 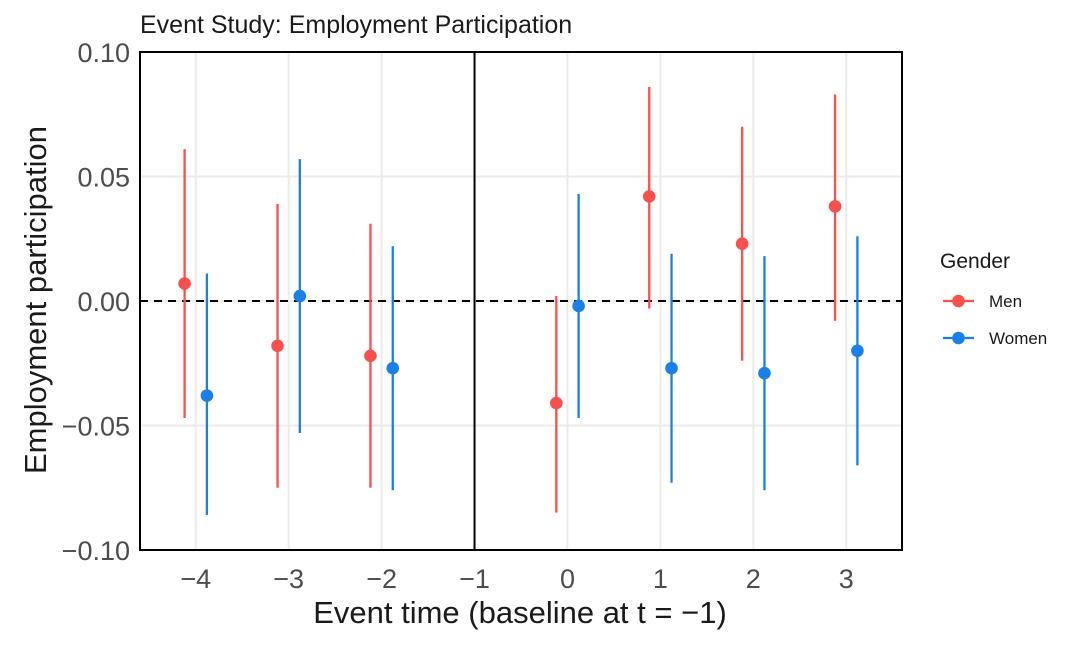 What do you see at coordinates (1018, 338) in the screenshot?
I see `legend-women-label: Women` at bounding box center [1018, 338].